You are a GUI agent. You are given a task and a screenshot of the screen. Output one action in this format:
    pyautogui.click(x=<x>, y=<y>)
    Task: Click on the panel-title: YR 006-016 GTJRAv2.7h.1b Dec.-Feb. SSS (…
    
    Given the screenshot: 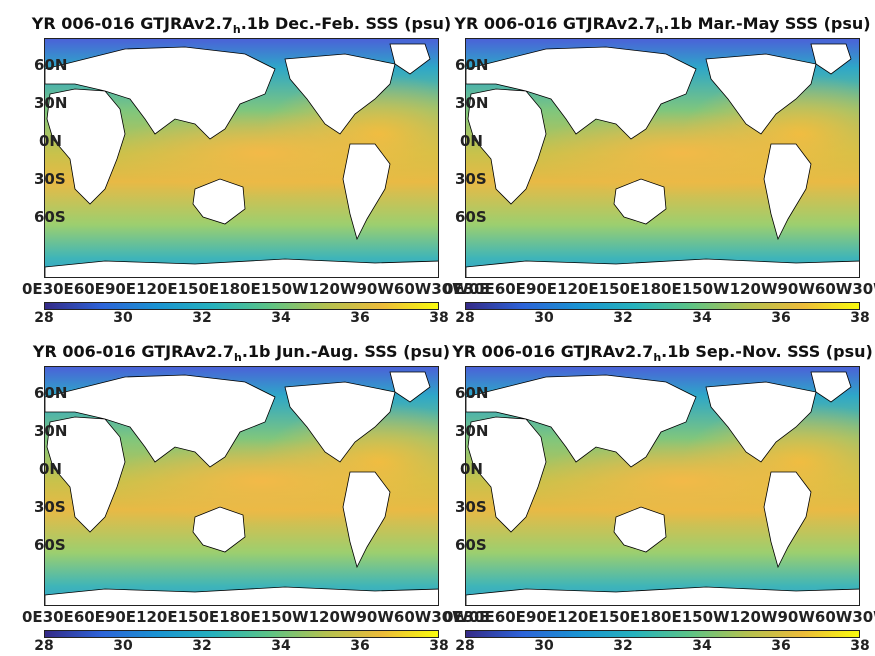 What is the action you would take?
    pyautogui.click(x=249, y=25)
    